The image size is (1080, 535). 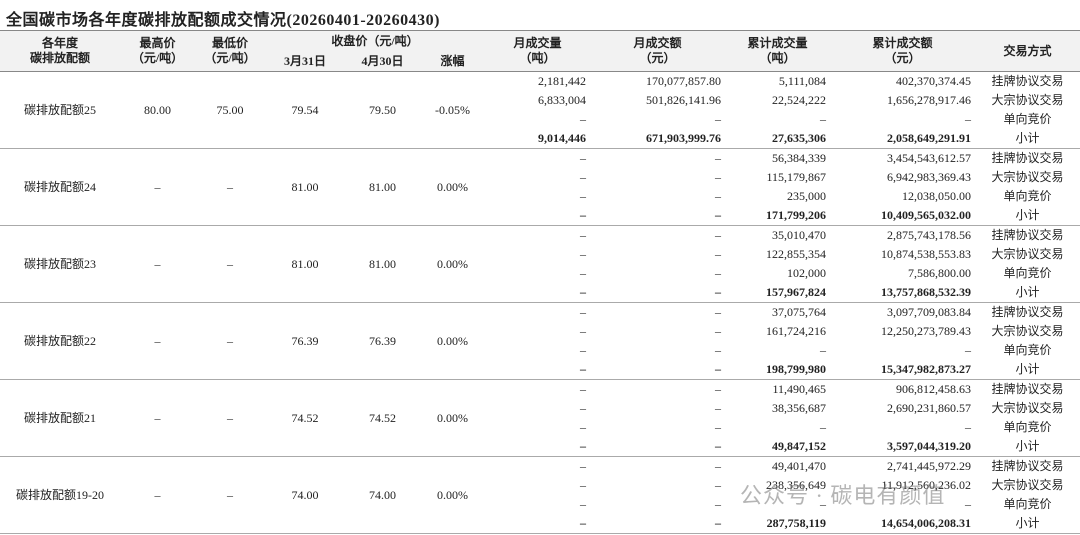 I want to click on header-cell: 累计成交额 （元）, so click(x=903, y=51).